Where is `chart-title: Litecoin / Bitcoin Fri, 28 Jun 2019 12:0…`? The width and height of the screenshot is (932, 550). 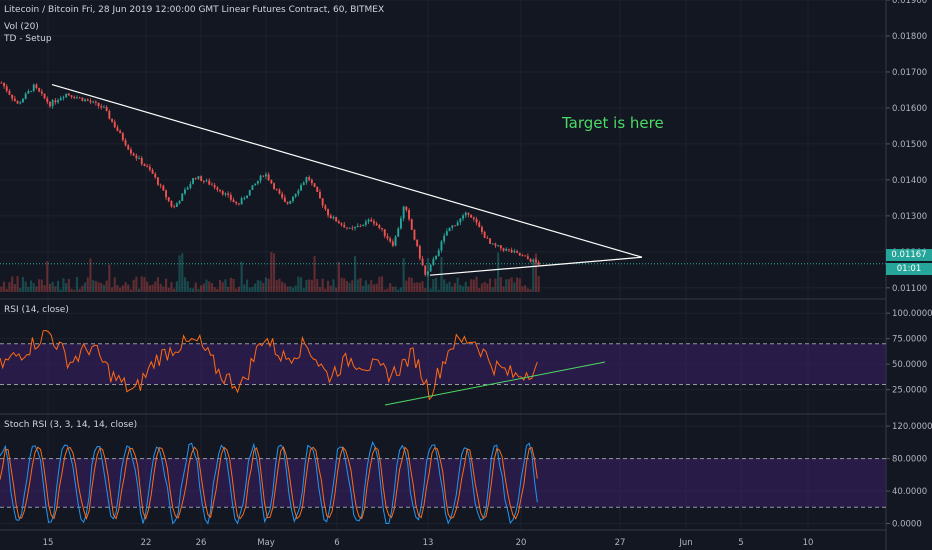
chart-title: Litecoin / Bitcoin Fri, 28 Jun 2019 12:0… is located at coordinates (194, 10).